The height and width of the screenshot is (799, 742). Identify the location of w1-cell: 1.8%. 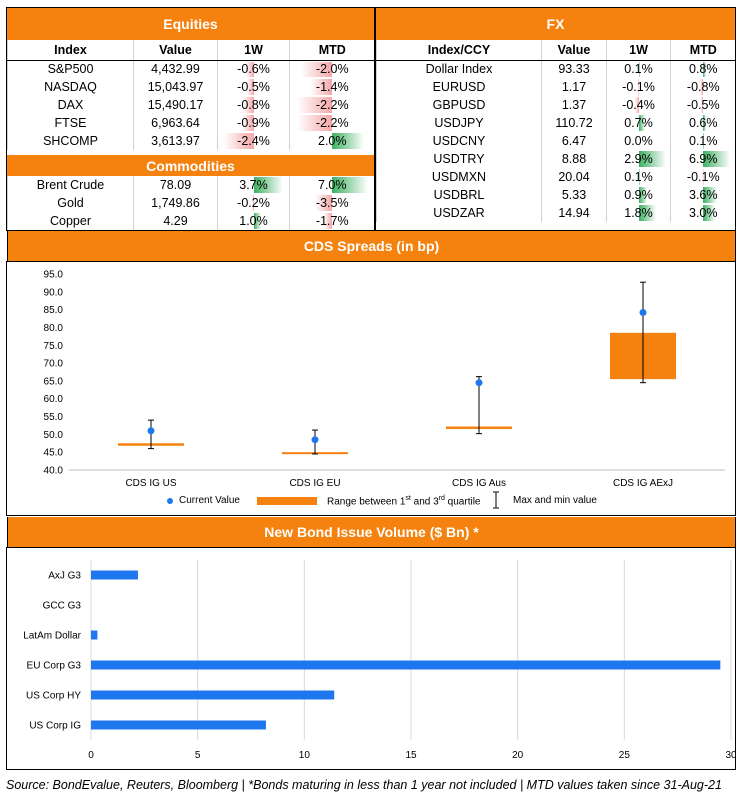
(638, 213).